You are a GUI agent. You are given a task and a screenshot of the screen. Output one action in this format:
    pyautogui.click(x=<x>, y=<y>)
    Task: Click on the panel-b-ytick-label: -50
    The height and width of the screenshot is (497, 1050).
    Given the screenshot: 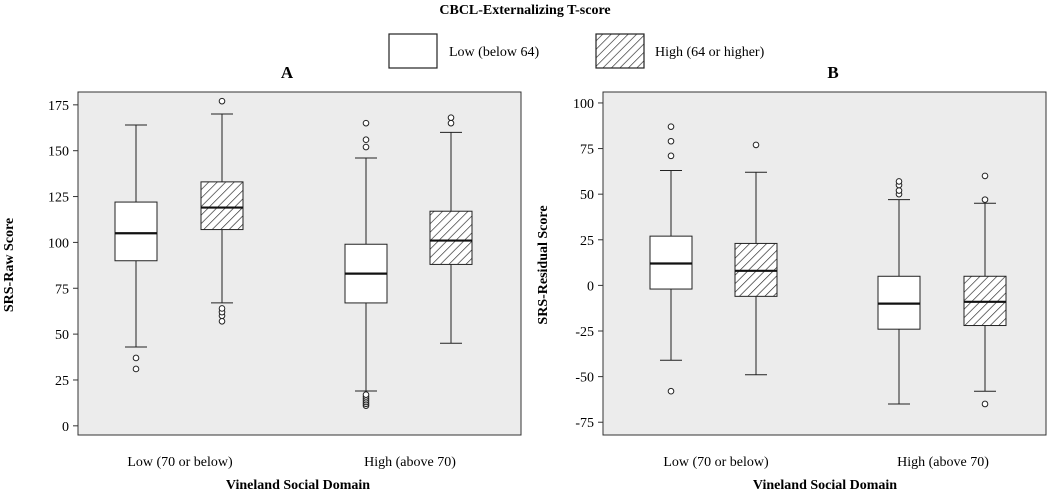 What is the action you would take?
    pyautogui.click(x=584, y=378)
    